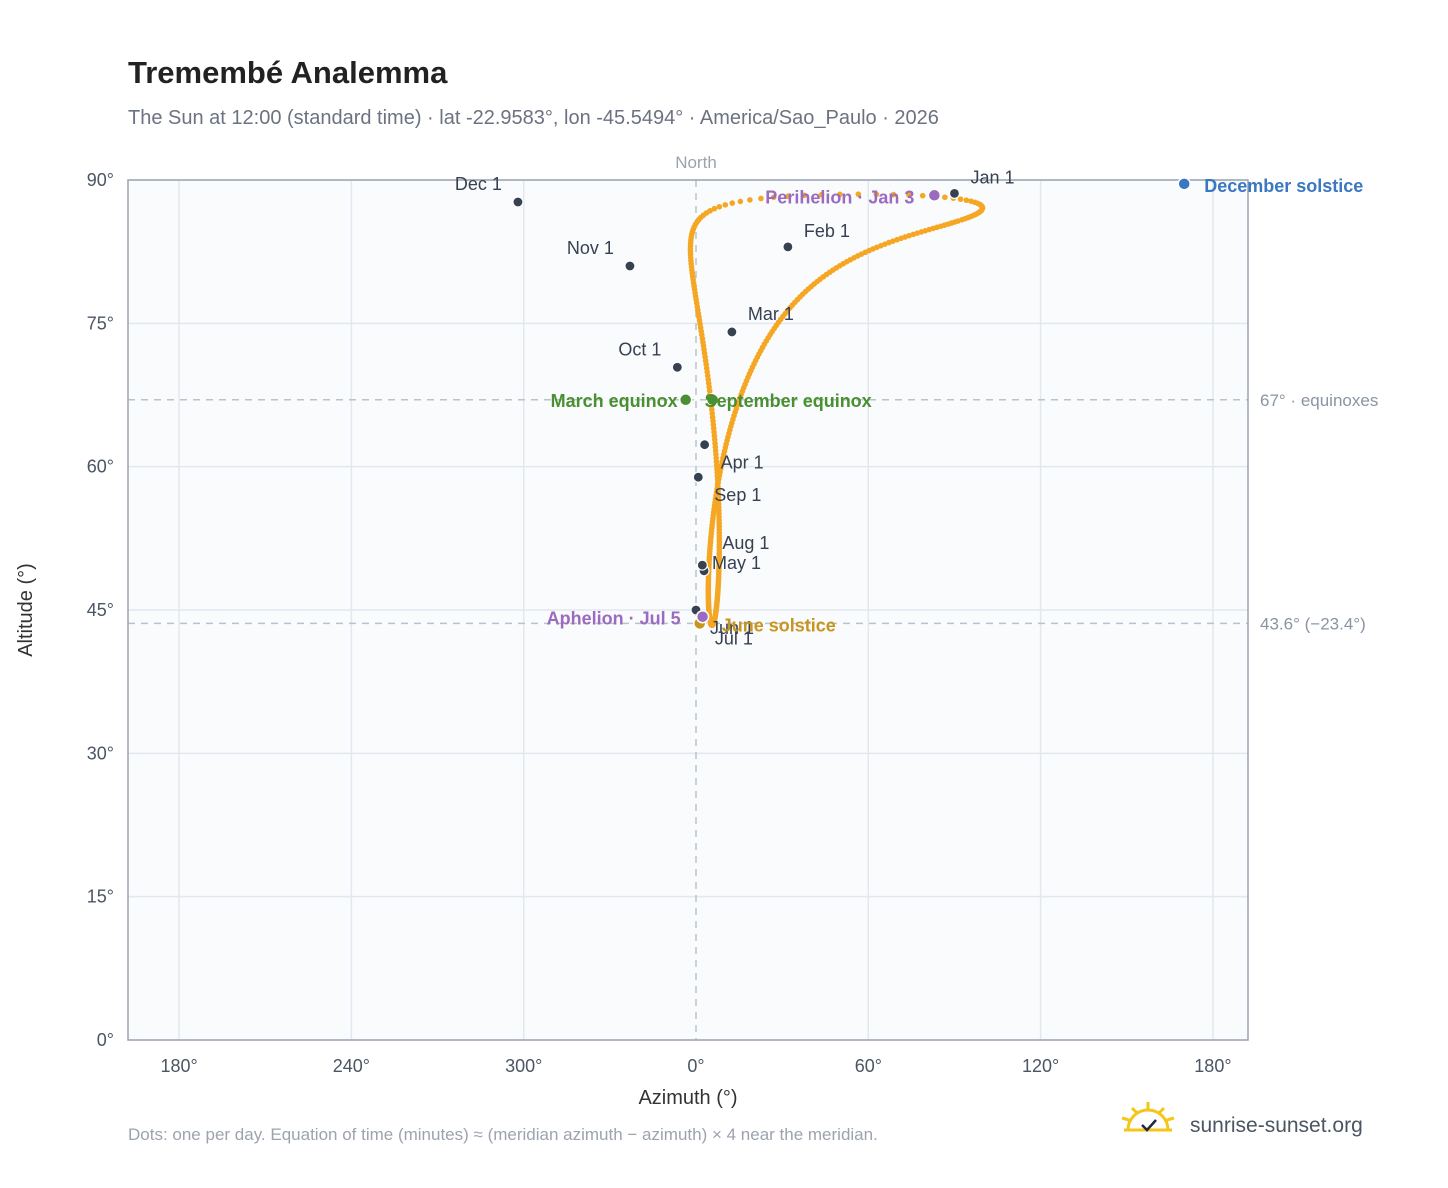 The image size is (1448, 1188). Describe the element at coordinates (351, 1066) in the screenshot. I see `x-tick-label: 240°` at that location.